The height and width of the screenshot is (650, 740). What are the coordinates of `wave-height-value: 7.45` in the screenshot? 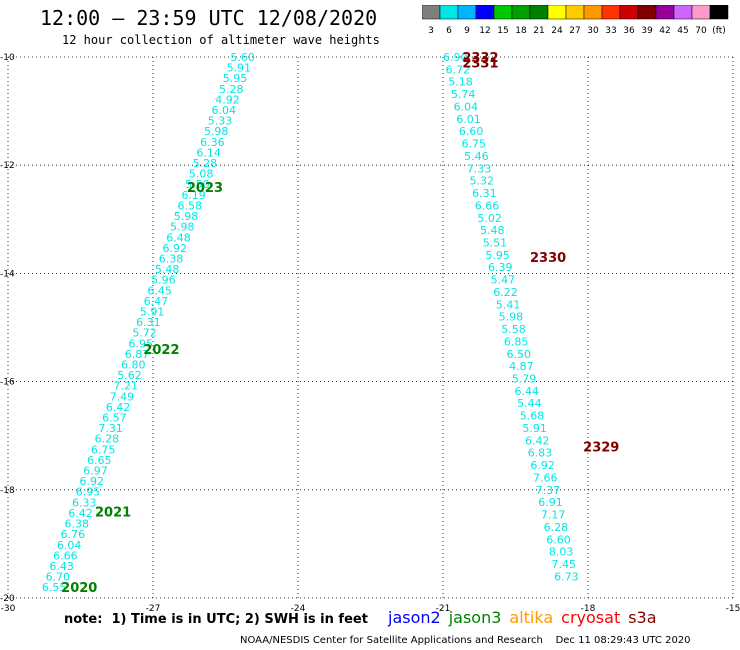 It's located at (564, 564).